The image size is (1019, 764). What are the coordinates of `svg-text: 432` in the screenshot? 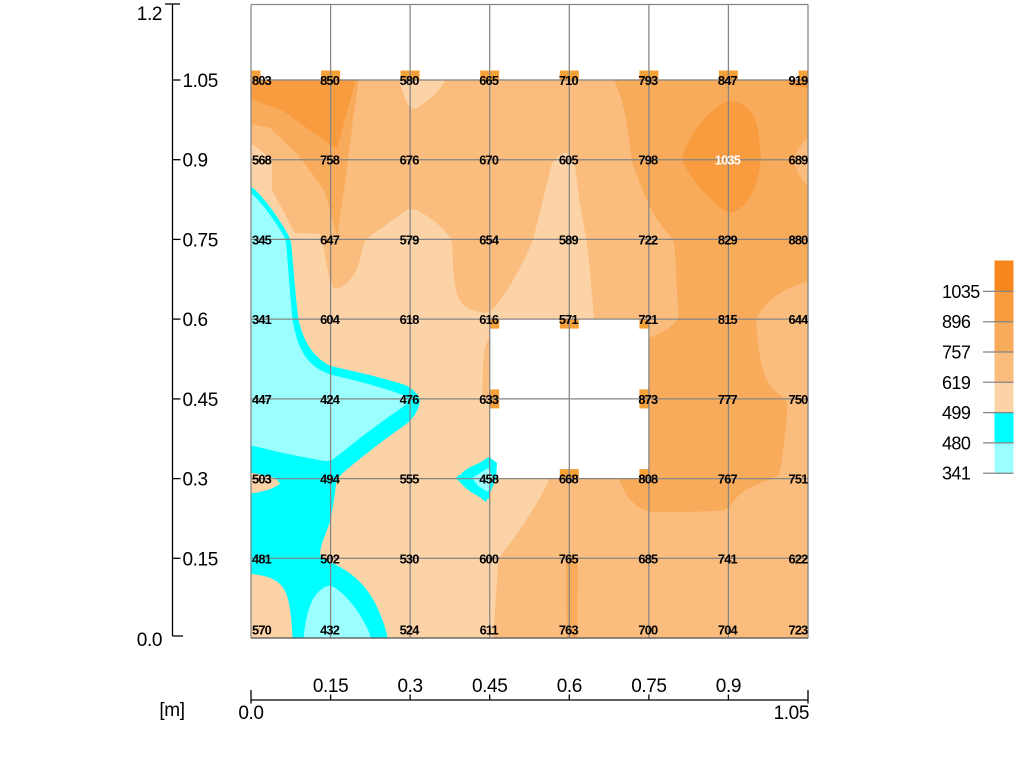 It's located at (330, 630).